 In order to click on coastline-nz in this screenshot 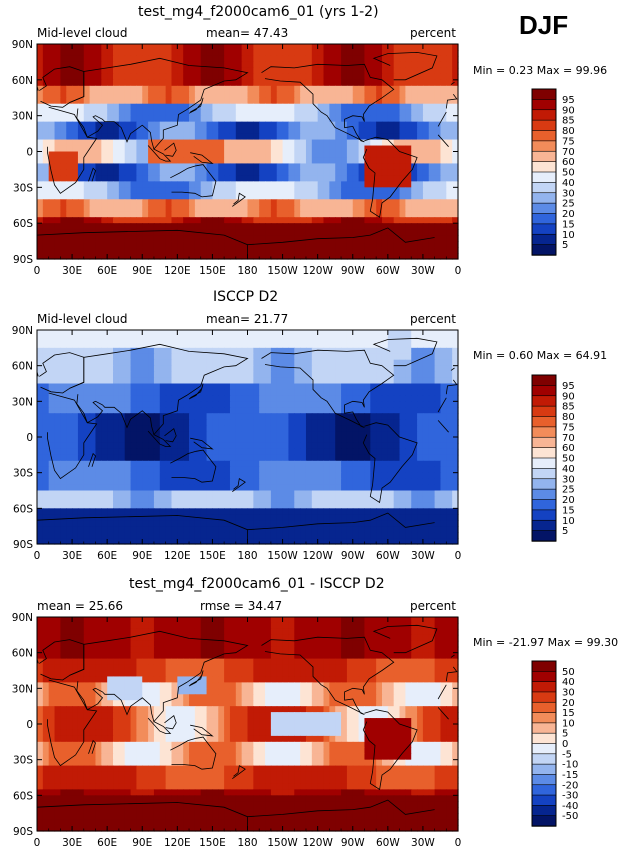, I will do `click(239, 199)`.